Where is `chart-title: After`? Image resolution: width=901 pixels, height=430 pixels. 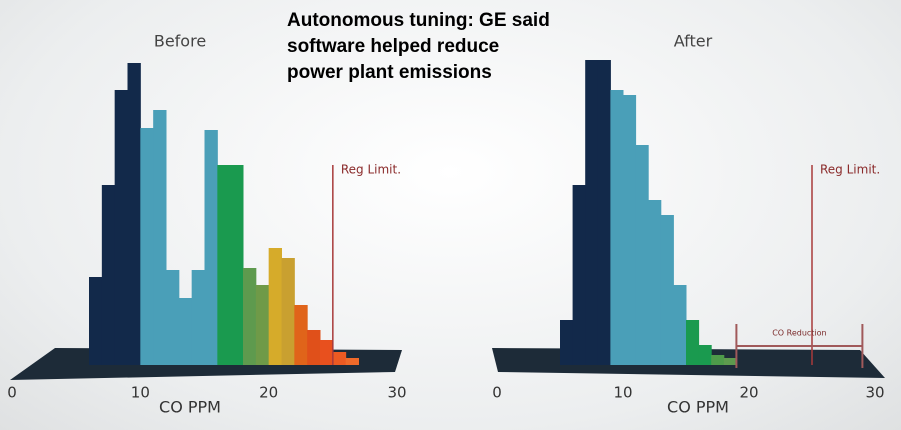 chart-title: After is located at coordinates (693, 41).